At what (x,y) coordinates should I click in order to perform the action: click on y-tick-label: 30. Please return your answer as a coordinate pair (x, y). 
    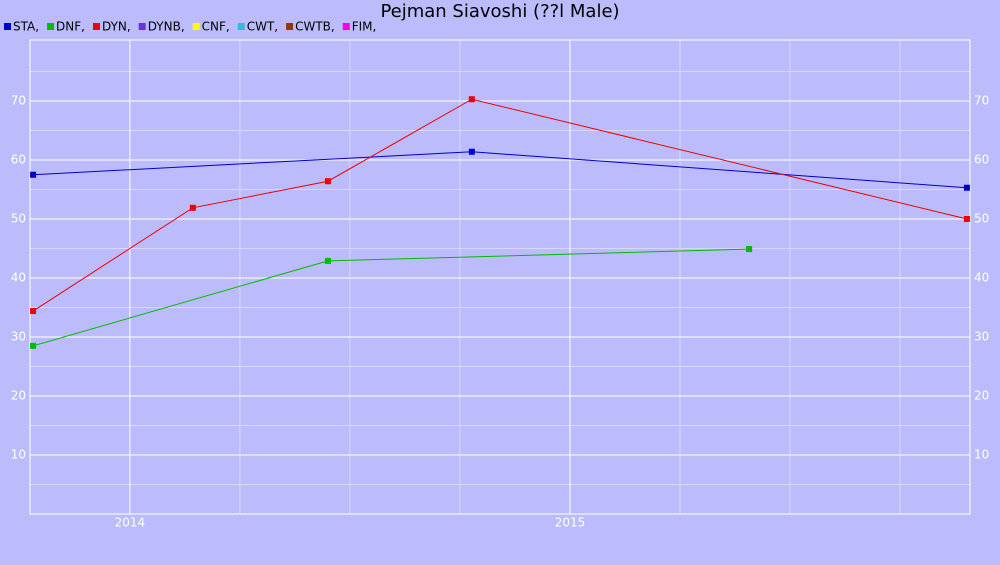
    Looking at the image, I should click on (18, 337).